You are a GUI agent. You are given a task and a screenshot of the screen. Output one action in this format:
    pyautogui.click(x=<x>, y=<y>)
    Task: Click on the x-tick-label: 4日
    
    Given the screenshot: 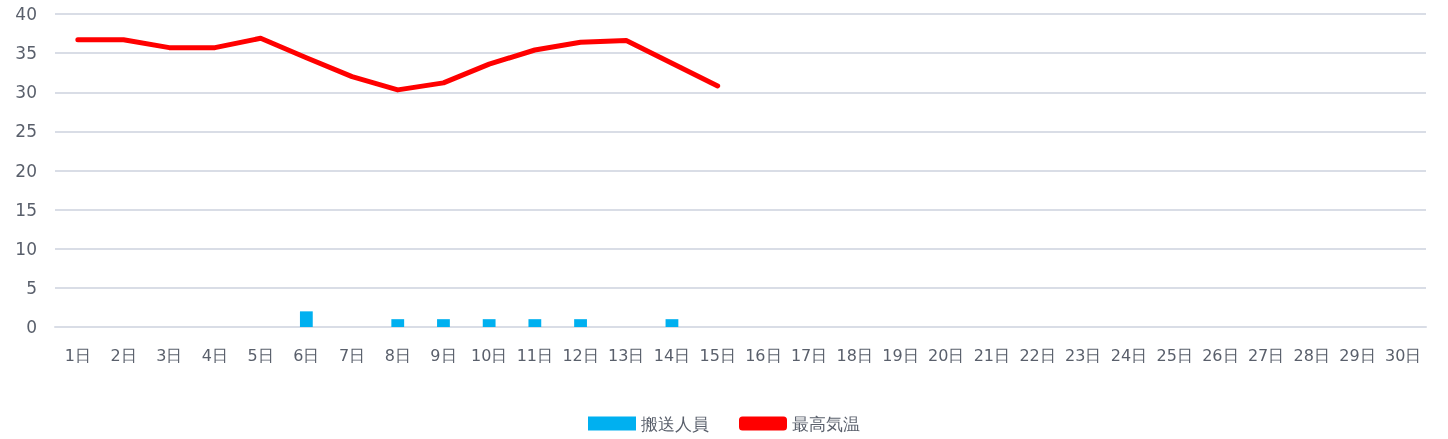 What is the action you would take?
    pyautogui.click(x=215, y=355)
    